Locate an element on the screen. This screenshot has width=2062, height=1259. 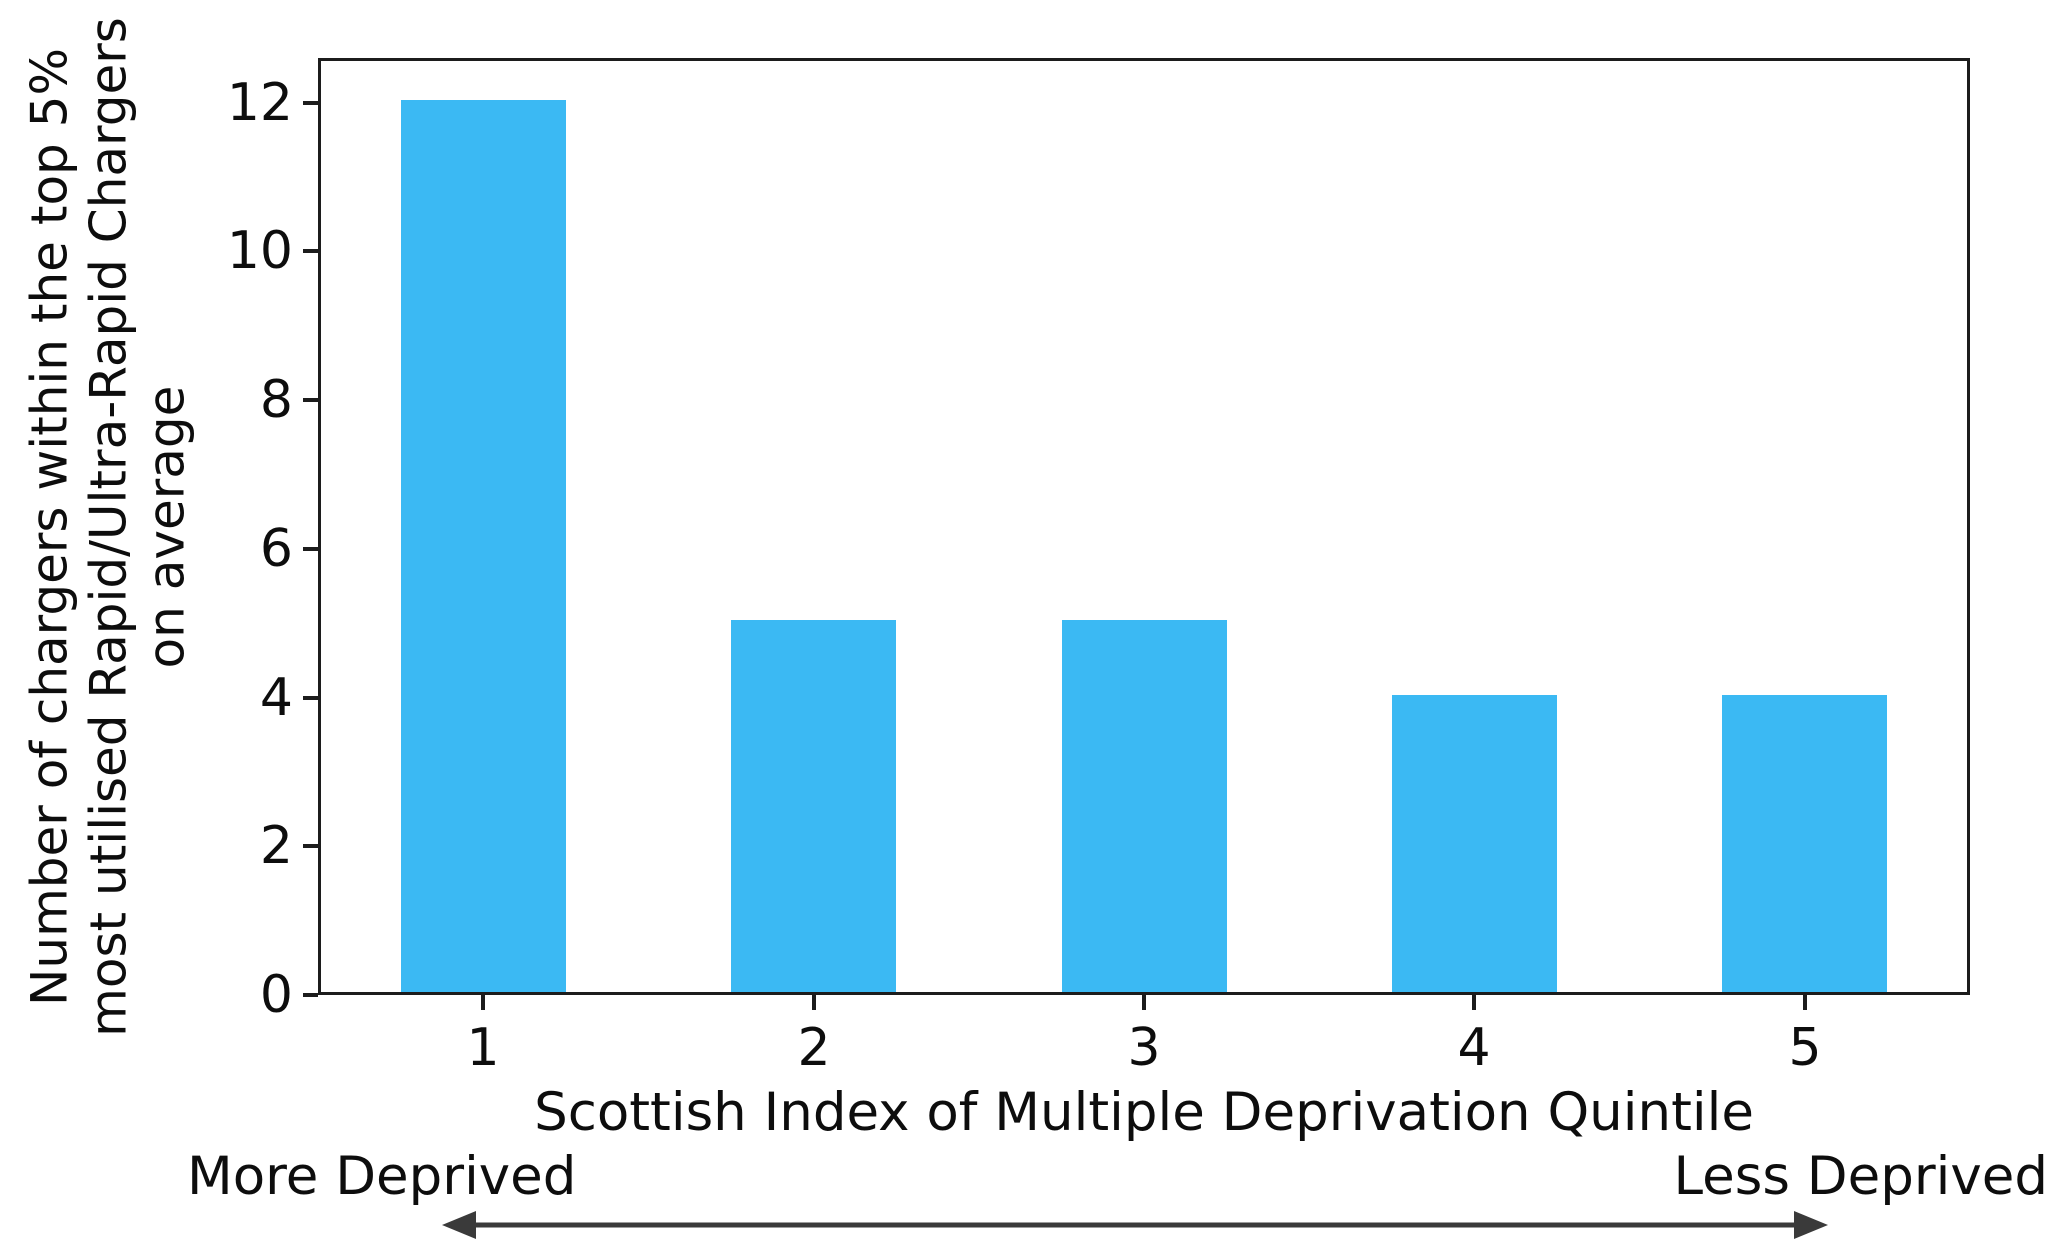
x-tick-label: 1 is located at coordinates (483, 1048).